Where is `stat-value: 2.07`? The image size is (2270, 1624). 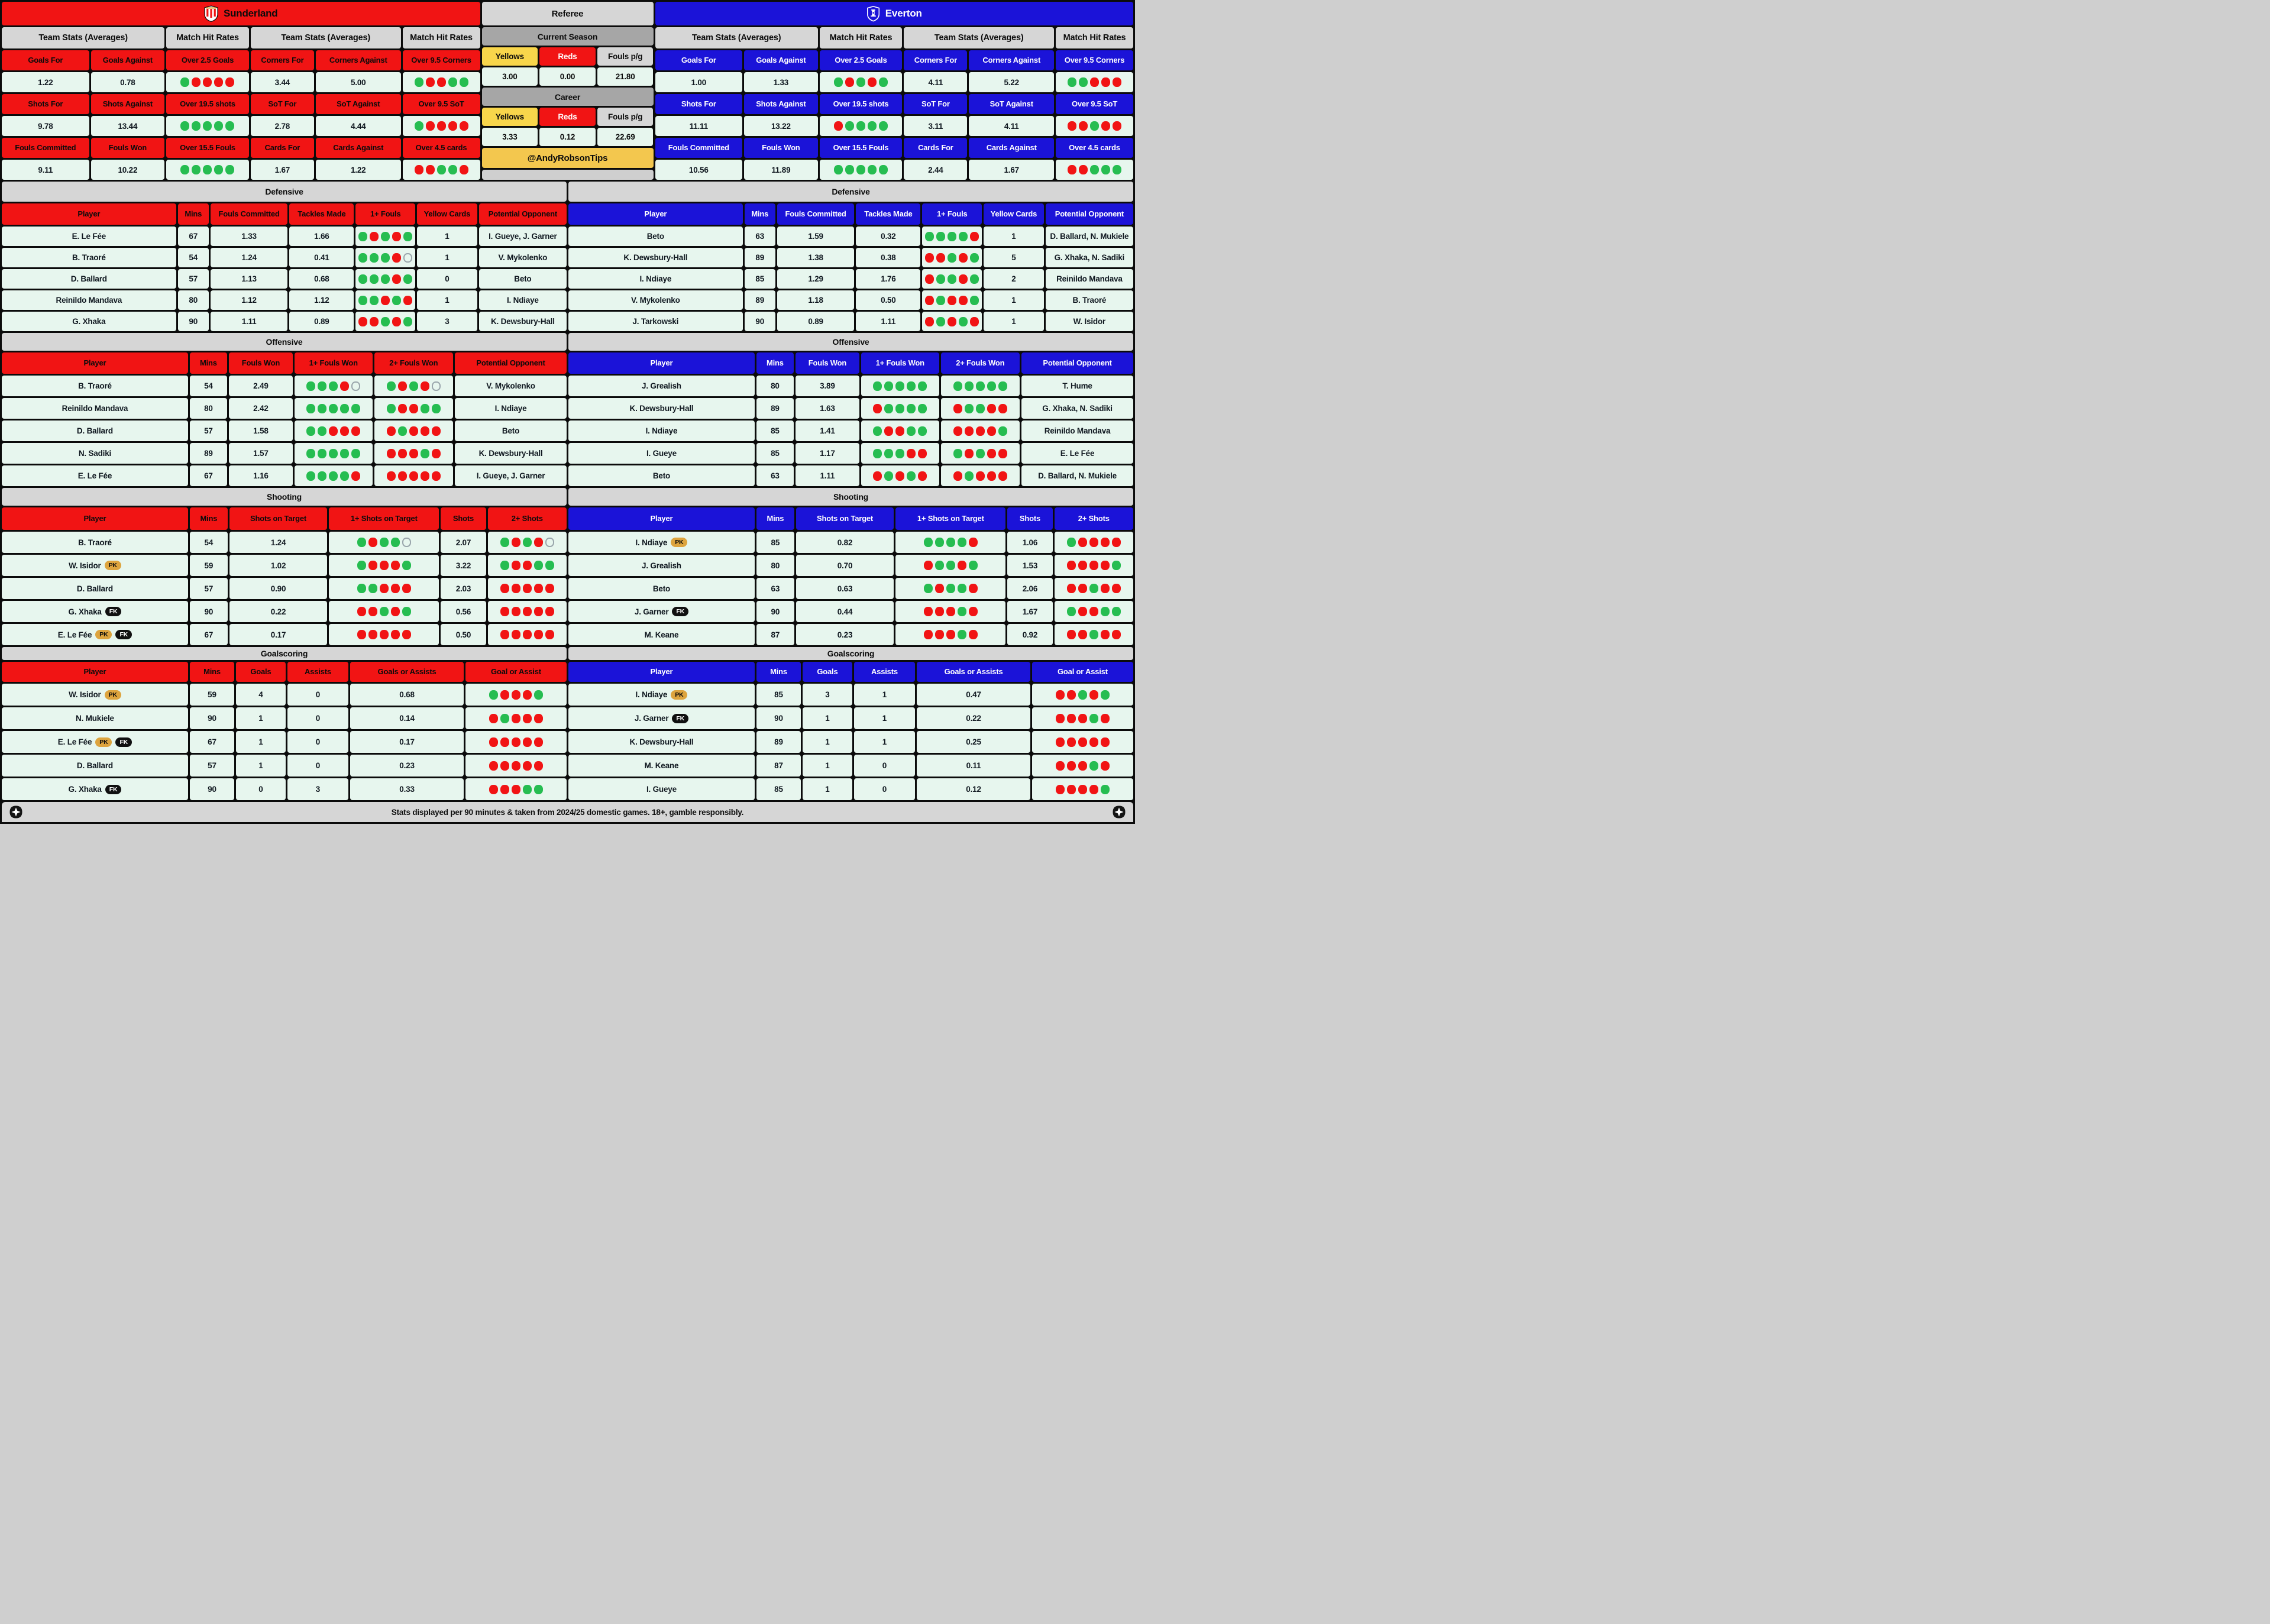 stat-value: 2.07 is located at coordinates (463, 542).